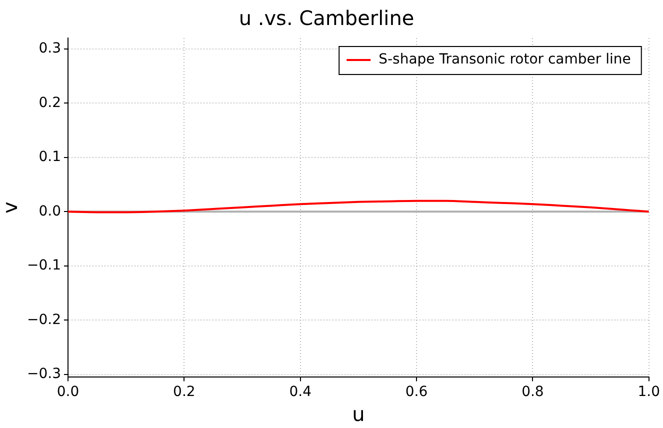 This screenshot has width=663, height=428. I want to click on y-tick-label: 0.1, so click(49, 157).